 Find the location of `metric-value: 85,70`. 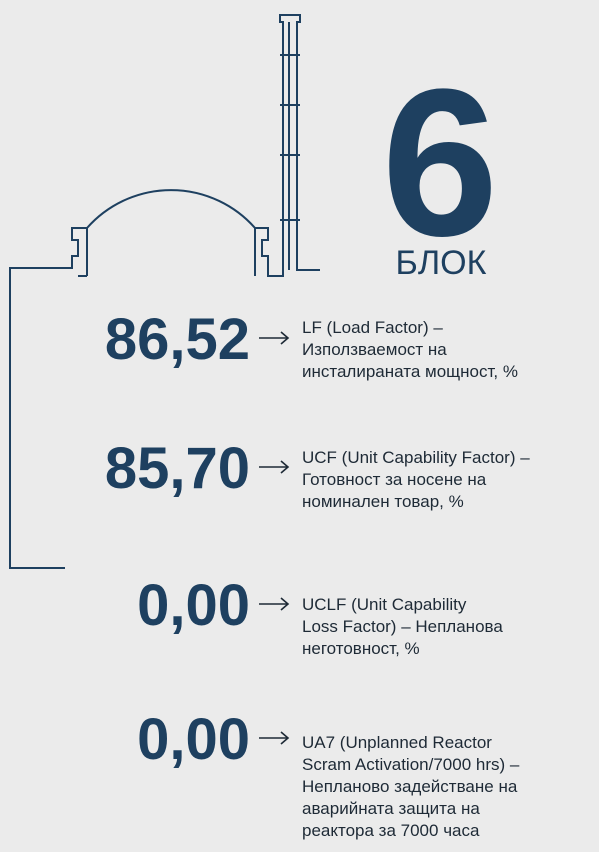

metric-value: 85,70 is located at coordinates (177, 468).